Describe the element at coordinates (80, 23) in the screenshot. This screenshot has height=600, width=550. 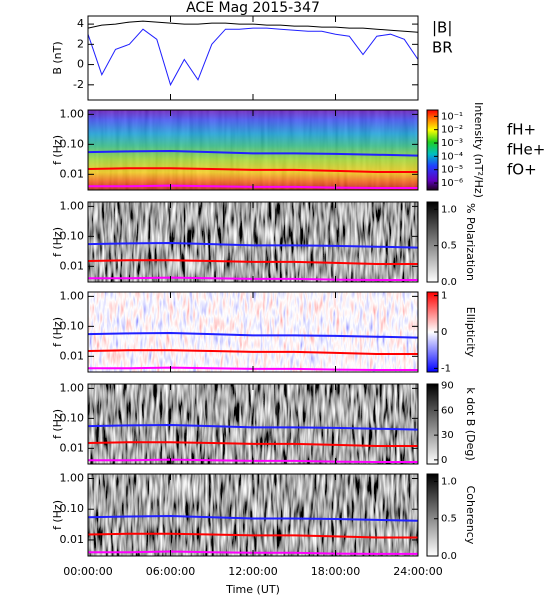
I see `y-tick-label: 4` at that location.